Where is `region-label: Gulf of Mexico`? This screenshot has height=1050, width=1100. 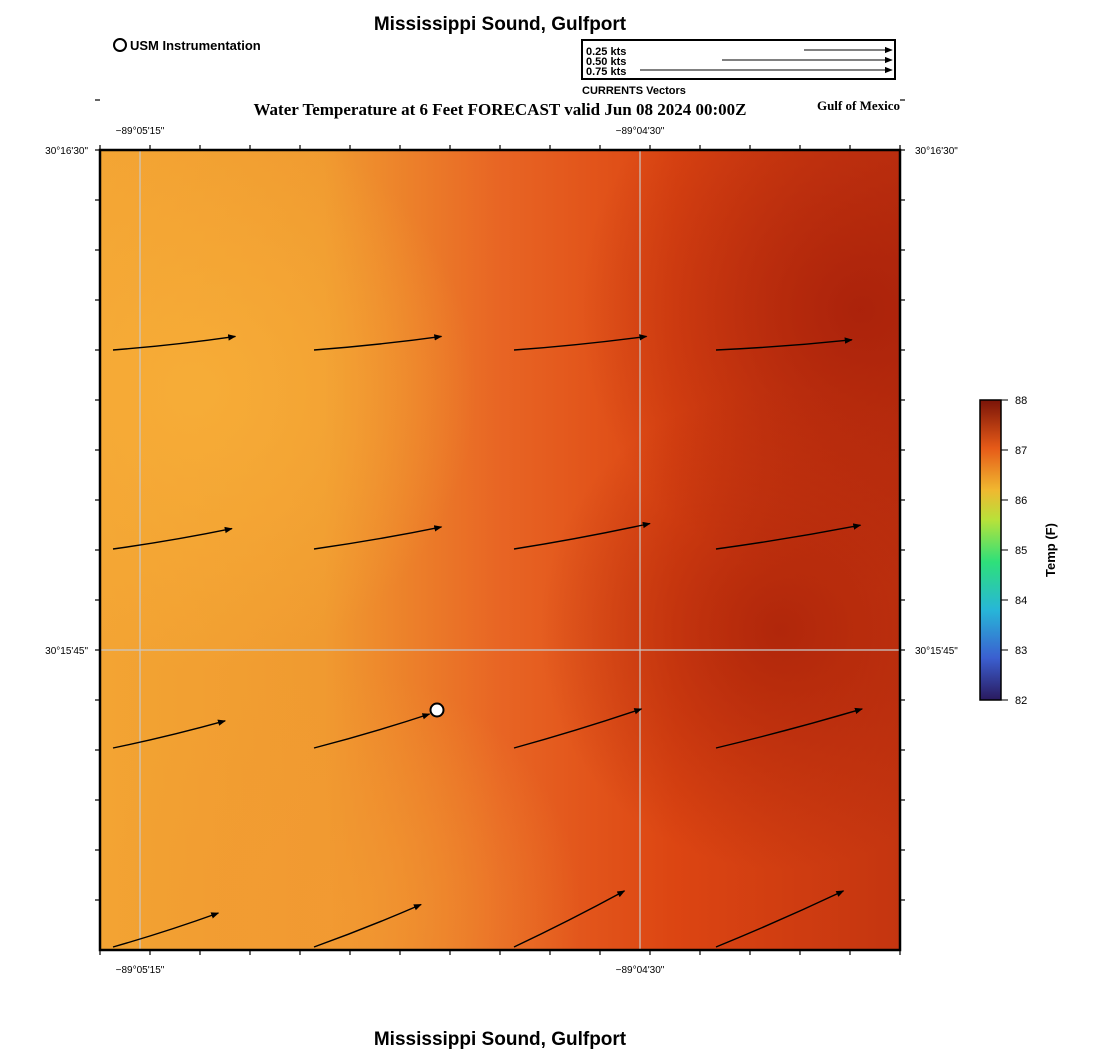 region-label: Gulf of Mexico is located at coordinates (858, 105).